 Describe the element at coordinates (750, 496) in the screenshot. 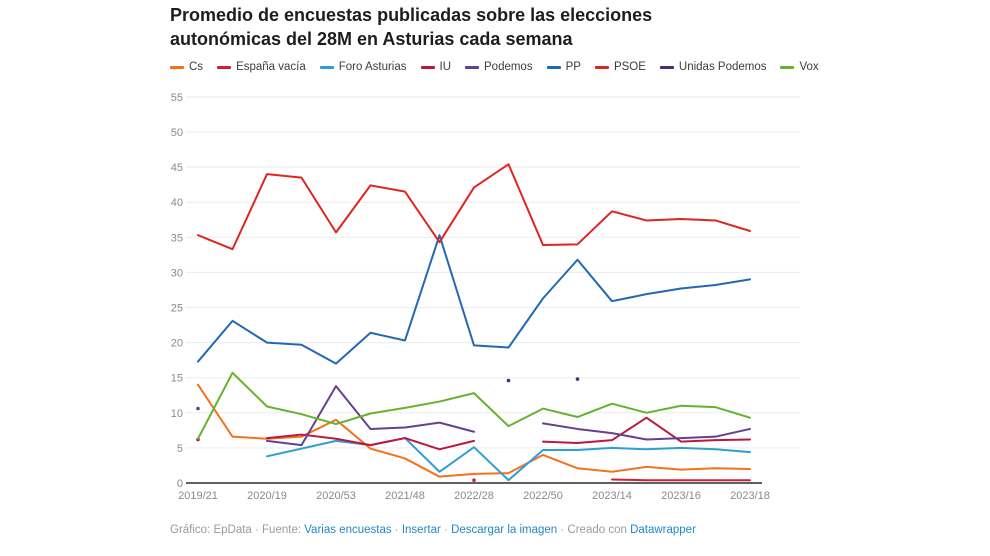

I see `x-axis-tick-label: 2023/18` at that location.